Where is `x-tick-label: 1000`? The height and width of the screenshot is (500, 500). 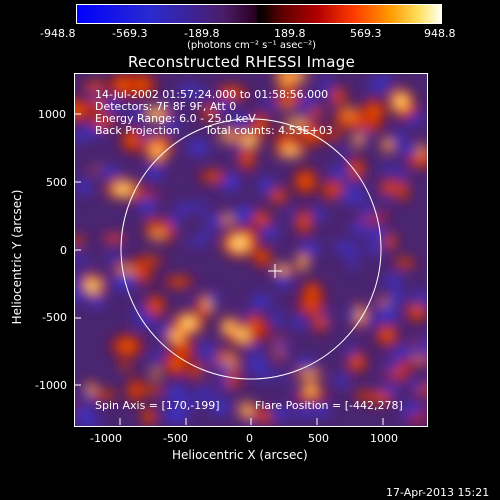
x-tick-label: 1000 is located at coordinates (384, 438).